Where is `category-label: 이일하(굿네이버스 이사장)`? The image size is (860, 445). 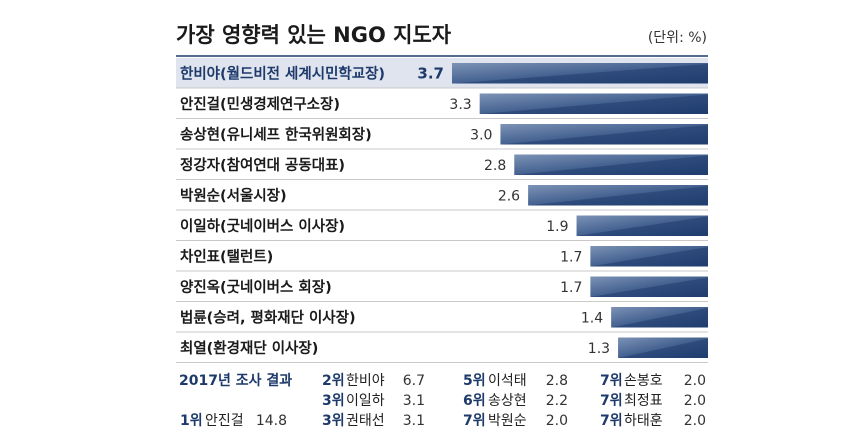 category-label: 이일하(굿네이버스 이사장) is located at coordinates (262, 226).